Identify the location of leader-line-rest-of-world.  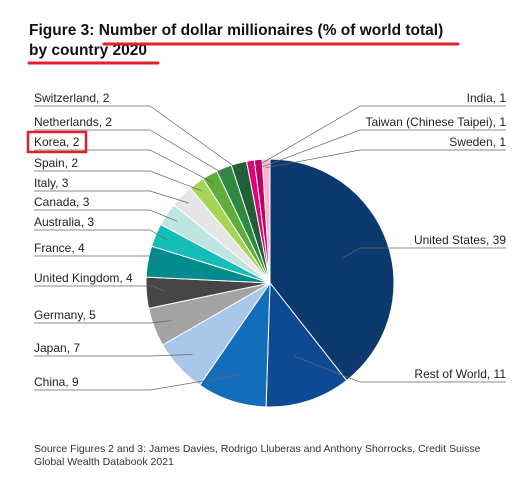
(399, 369).